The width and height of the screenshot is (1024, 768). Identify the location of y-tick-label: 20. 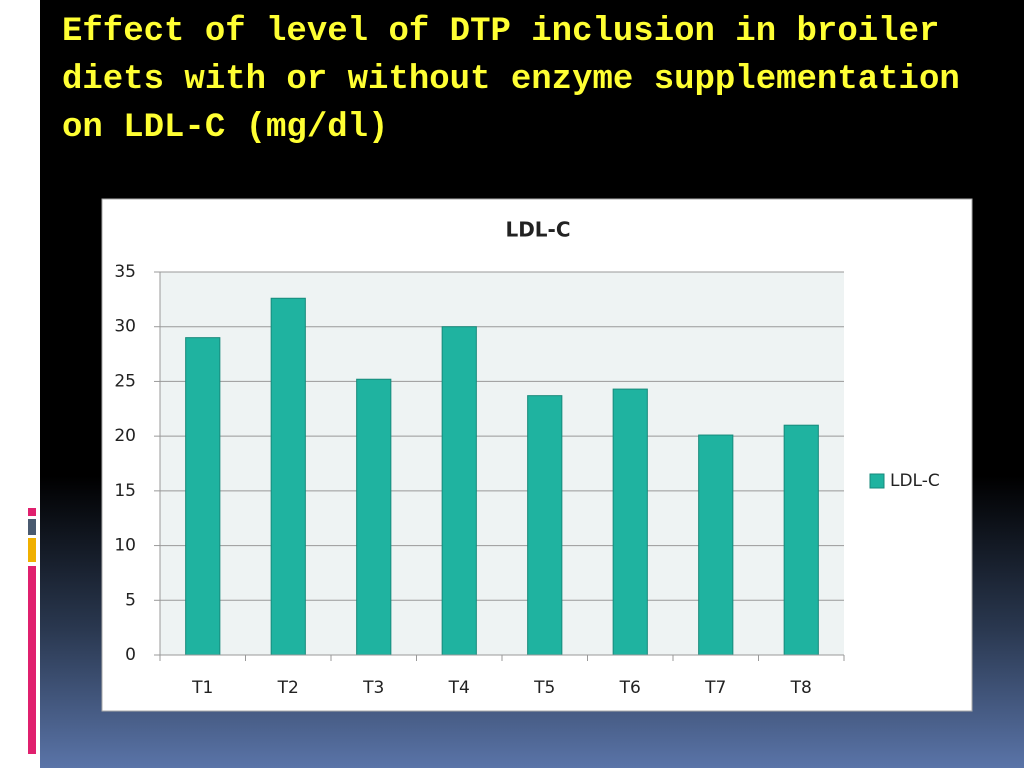
(125, 436).